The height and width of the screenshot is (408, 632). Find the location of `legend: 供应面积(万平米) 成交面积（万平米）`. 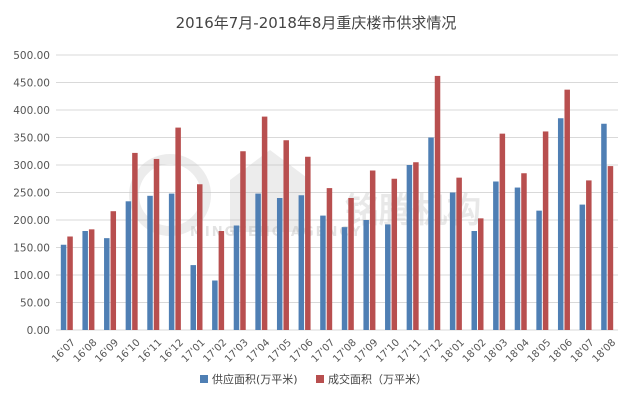

legend: 供应面积(万平米) 成交面积（万平米） is located at coordinates (313, 379).